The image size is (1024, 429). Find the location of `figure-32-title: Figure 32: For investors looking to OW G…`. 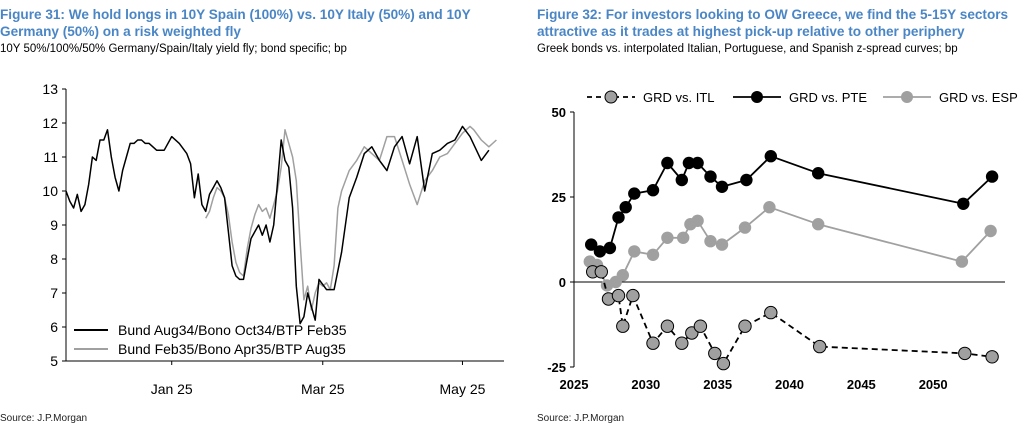

figure-32-title: Figure 32: For investors looking to OW G… is located at coordinates (773, 23).